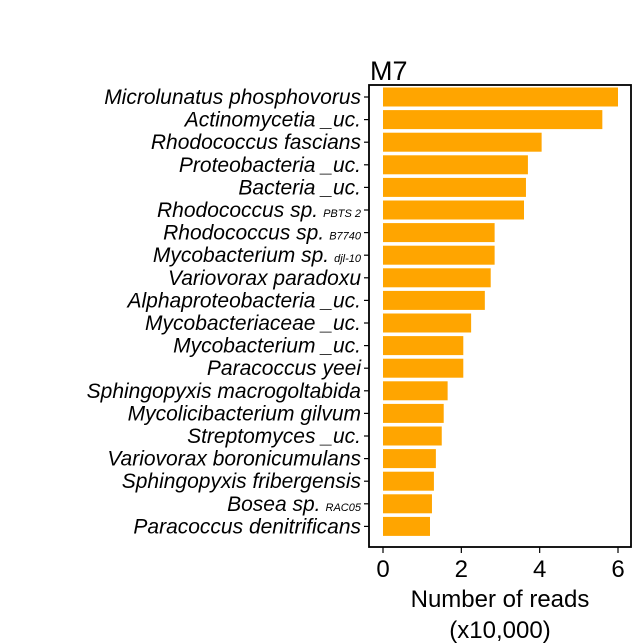 Image resolution: width=634 pixels, height=643 pixels. I want to click on category-name: Mycobacteriaceae _uc., so click(253, 323).